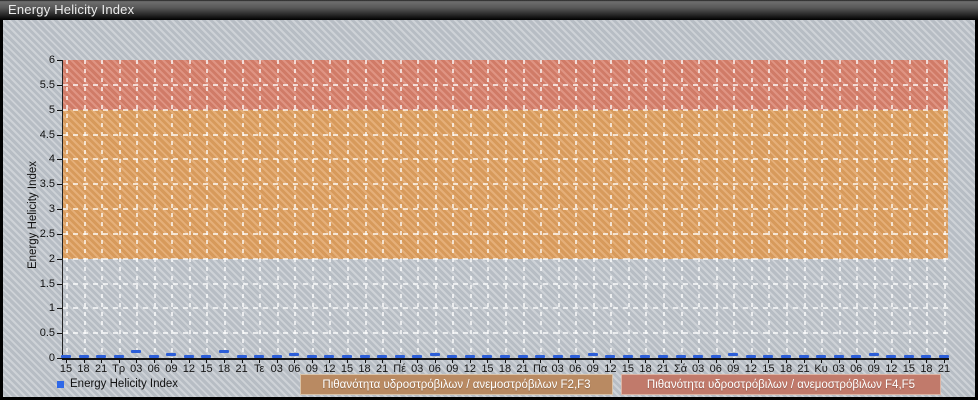 The height and width of the screenshot is (400, 978). What do you see at coordinates (540, 369) in the screenshot?
I see `x-tick-label: Πα` at bounding box center [540, 369].